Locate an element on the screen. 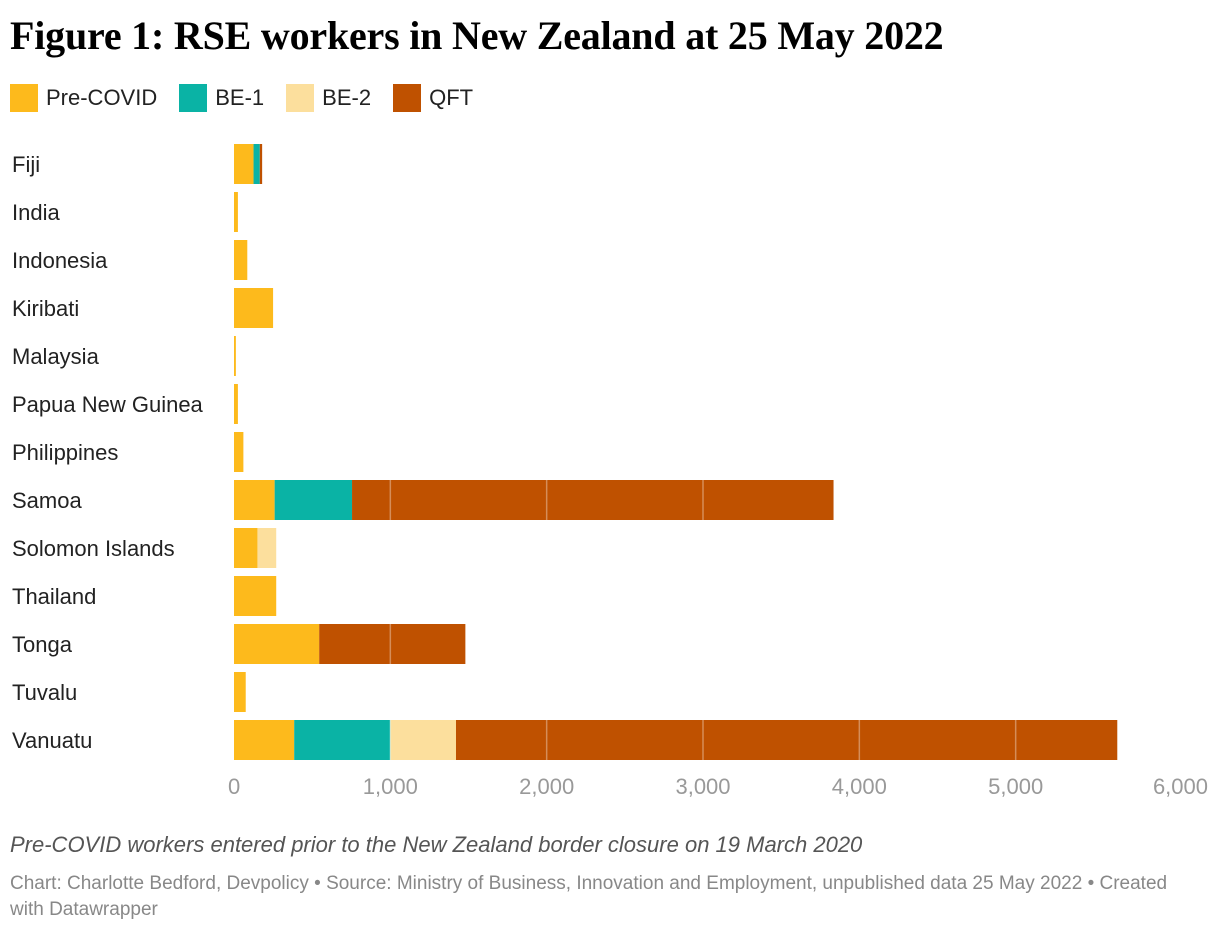 Image resolution: width=1220 pixels, height=934 pixels. category-label-tuvalu: Tuvalu is located at coordinates (44, 692).